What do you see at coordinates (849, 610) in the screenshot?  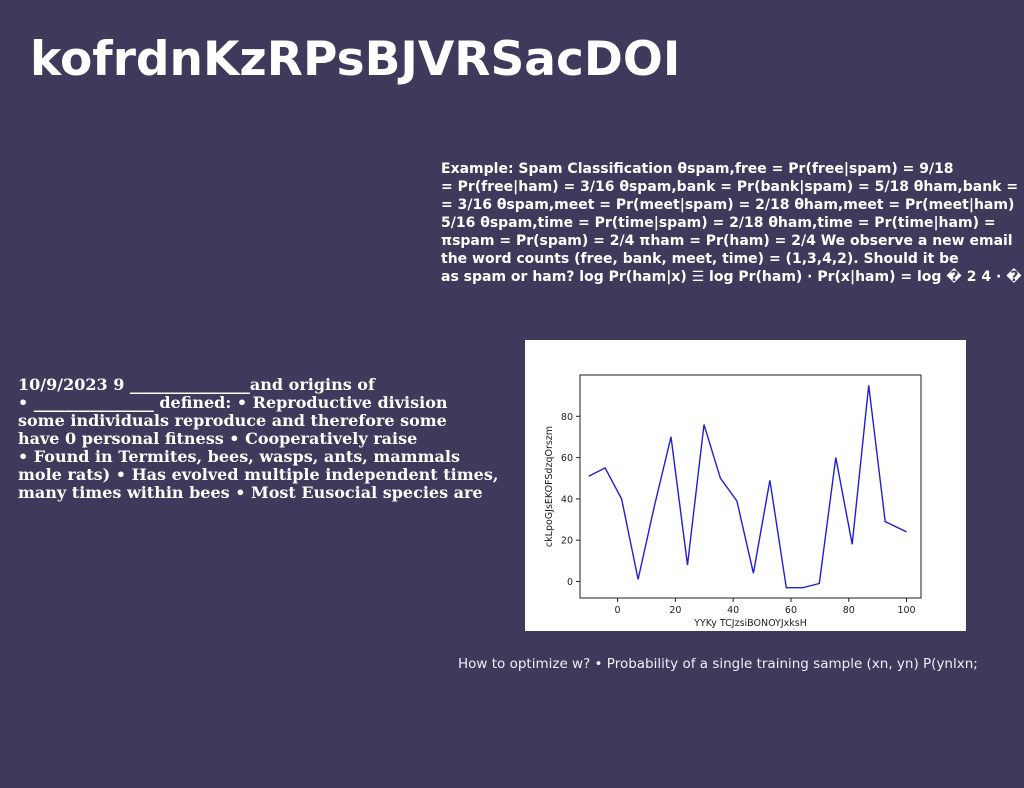 I see `x-tick-label: 80` at bounding box center [849, 610].